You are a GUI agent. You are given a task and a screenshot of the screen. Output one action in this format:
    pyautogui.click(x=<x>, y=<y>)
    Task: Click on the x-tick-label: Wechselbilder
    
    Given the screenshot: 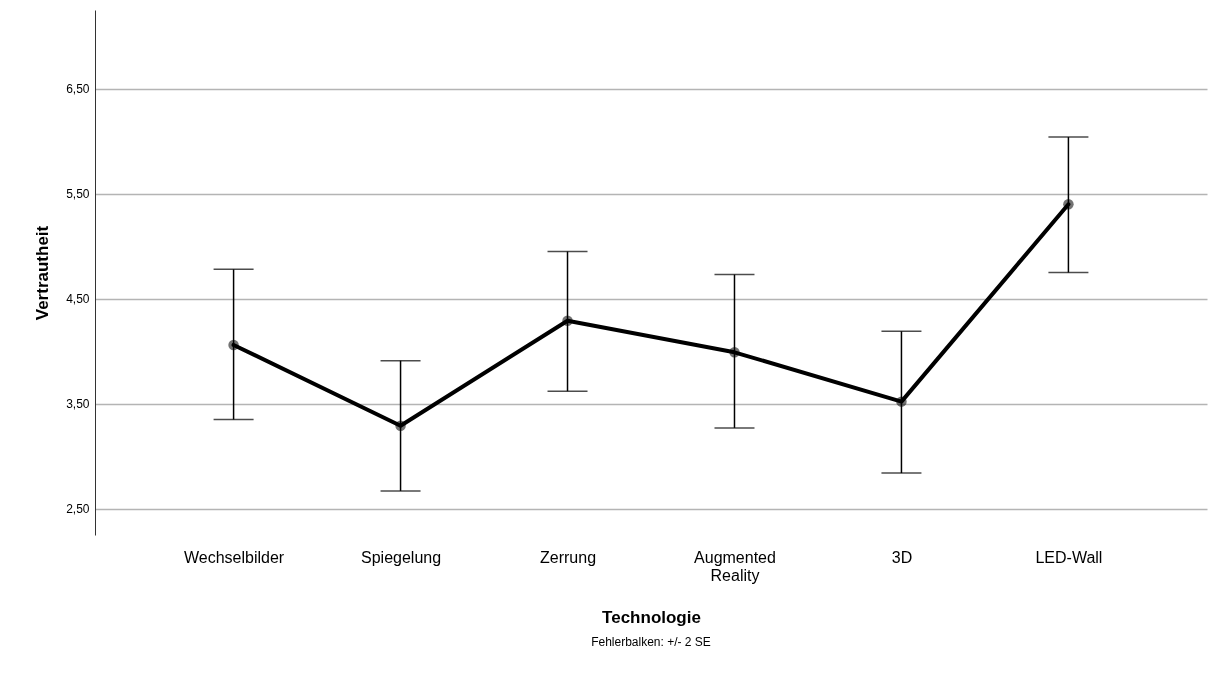 What is the action you would take?
    pyautogui.click(x=234, y=557)
    